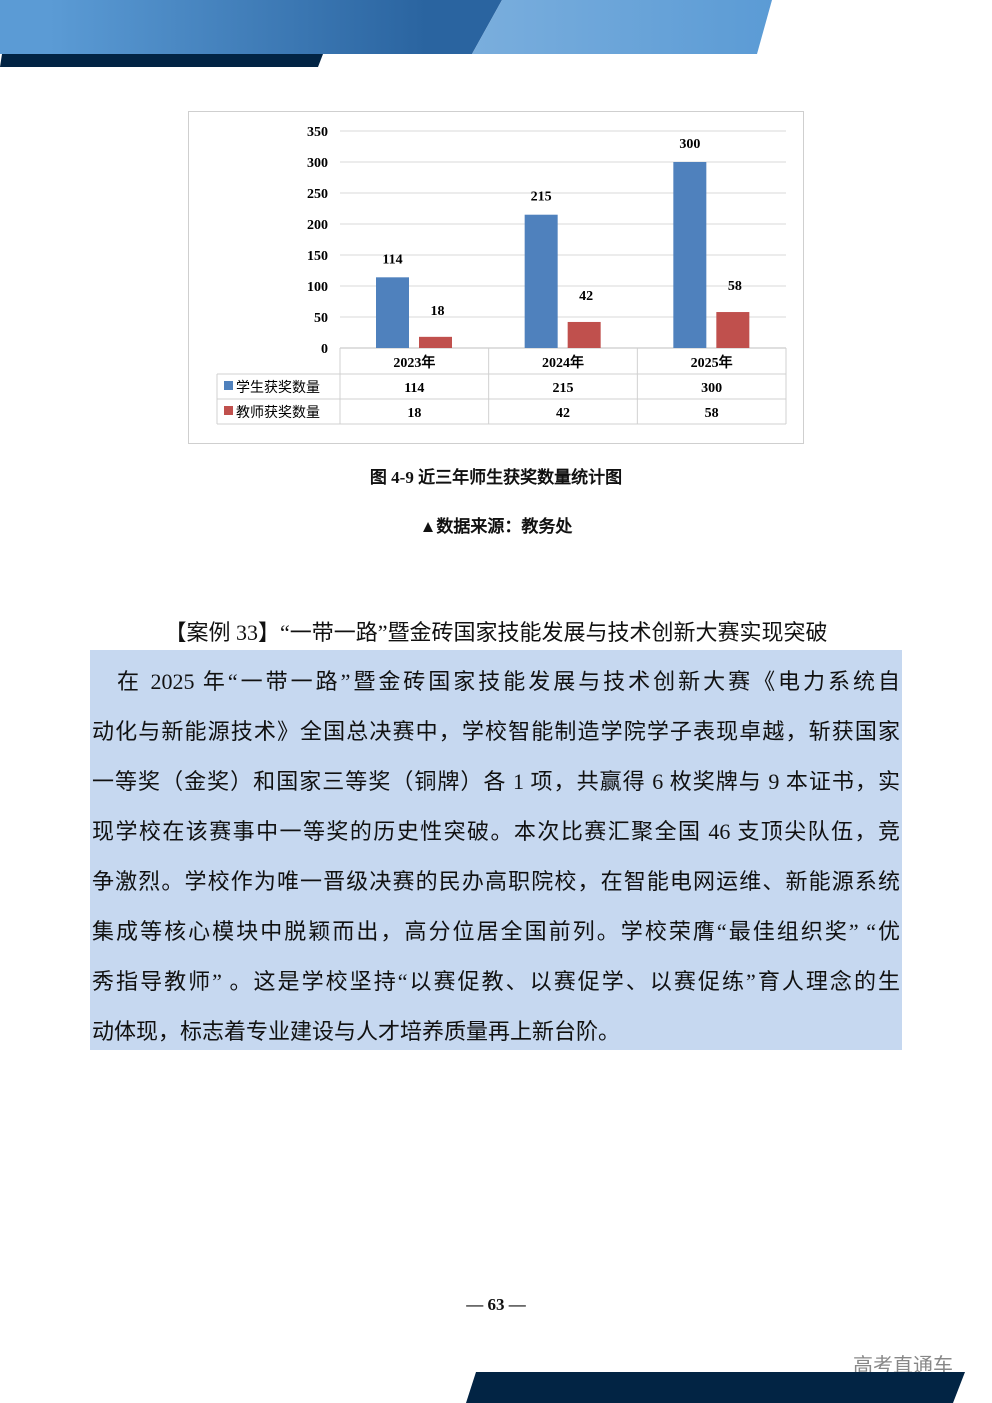  Describe the element at coordinates (496, 981) in the screenshot. I see `case-line: 秀指导教师” 。这是学校坚持“以赛促教、以赛促学、以赛促练”育人理念的生` at that location.